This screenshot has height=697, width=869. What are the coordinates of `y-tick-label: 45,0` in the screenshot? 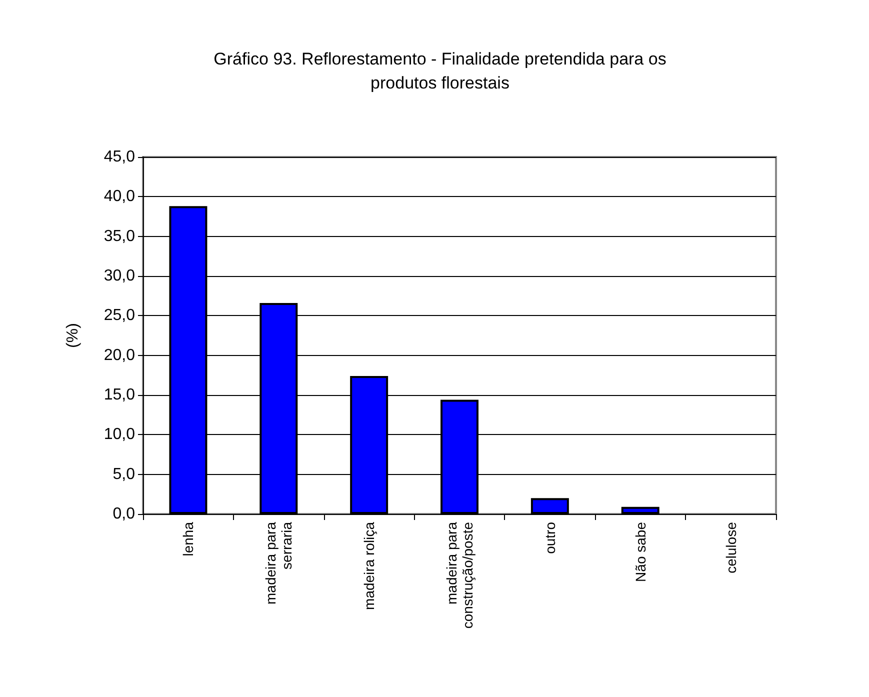 It's located at (120, 157).